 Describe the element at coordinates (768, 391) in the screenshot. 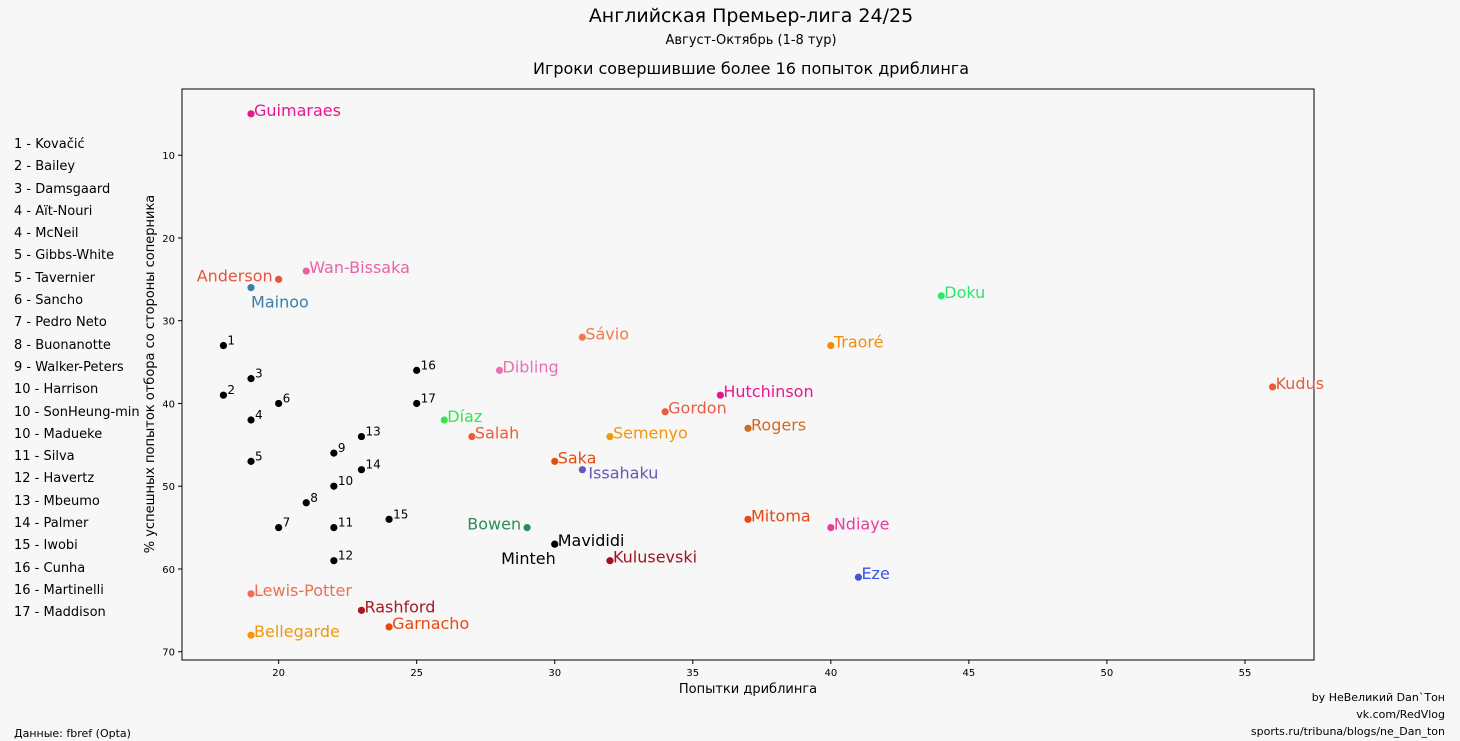

I see `player-point-label: Hutchinson` at that location.